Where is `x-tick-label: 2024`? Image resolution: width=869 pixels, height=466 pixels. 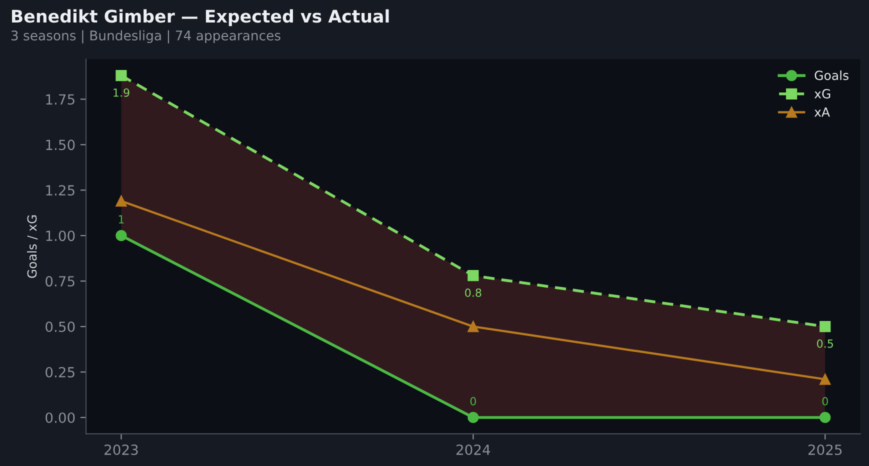
x-tick-label: 2024 is located at coordinates (473, 450).